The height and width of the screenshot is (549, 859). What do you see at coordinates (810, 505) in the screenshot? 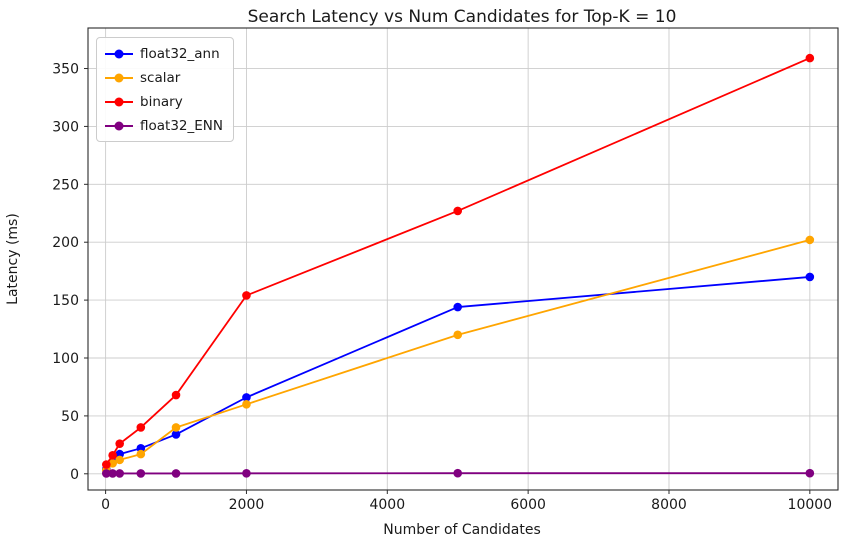
I see `x-tick-label: 10000` at bounding box center [810, 505].